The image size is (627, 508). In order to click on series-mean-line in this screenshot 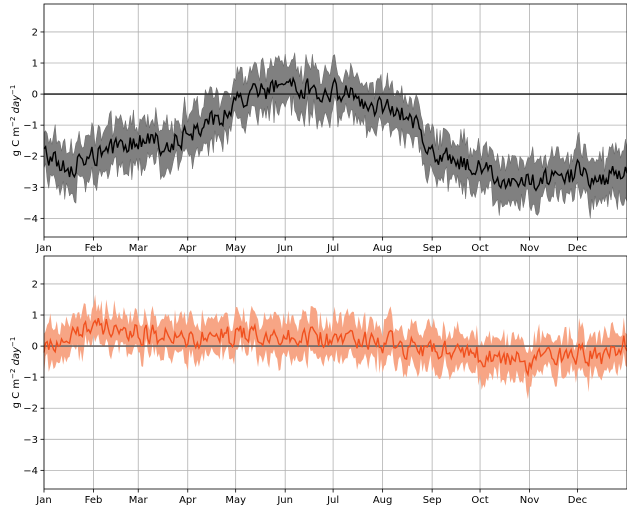, I will do `click(335, 348)`.